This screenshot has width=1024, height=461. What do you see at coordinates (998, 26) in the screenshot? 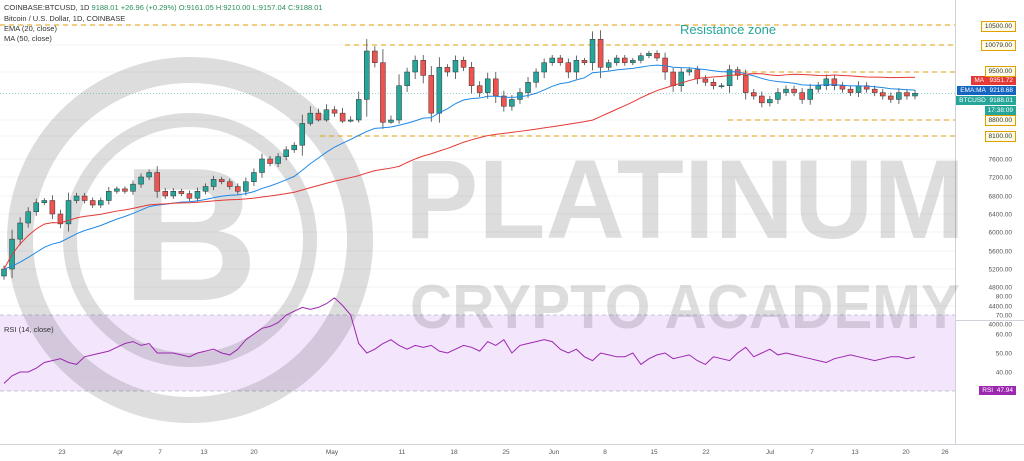
I see `level-10500: 10500.00` at bounding box center [998, 26].